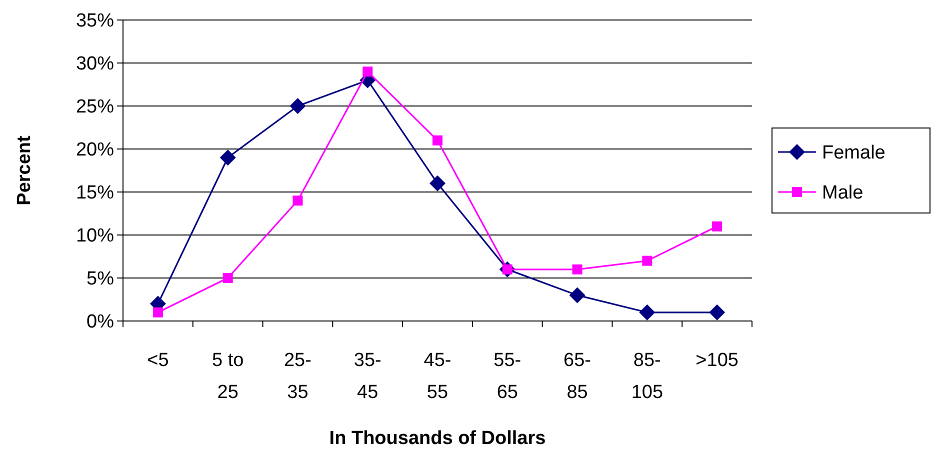 This screenshot has width=932, height=451. What do you see at coordinates (843, 193) in the screenshot?
I see `legend-label: Male` at bounding box center [843, 193].